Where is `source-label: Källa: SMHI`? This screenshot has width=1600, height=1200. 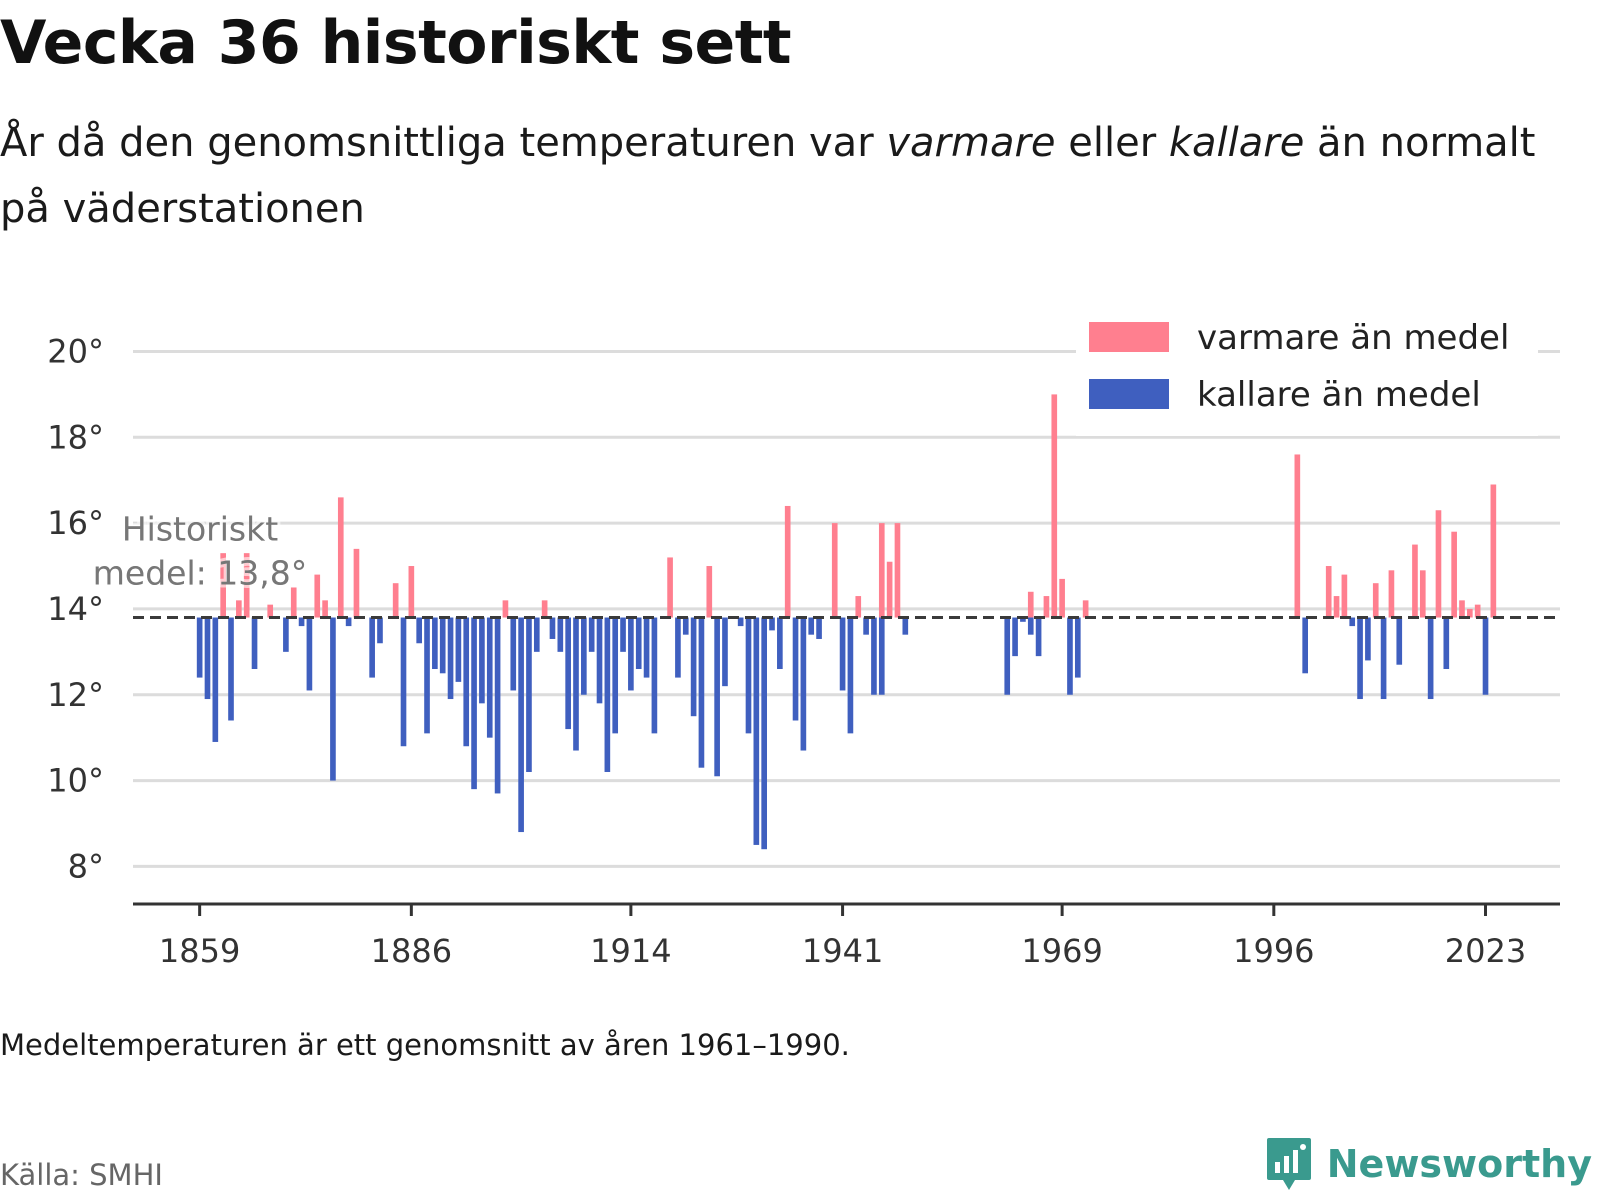
source-label: Källa: SMHI is located at coordinates (81, 1175).